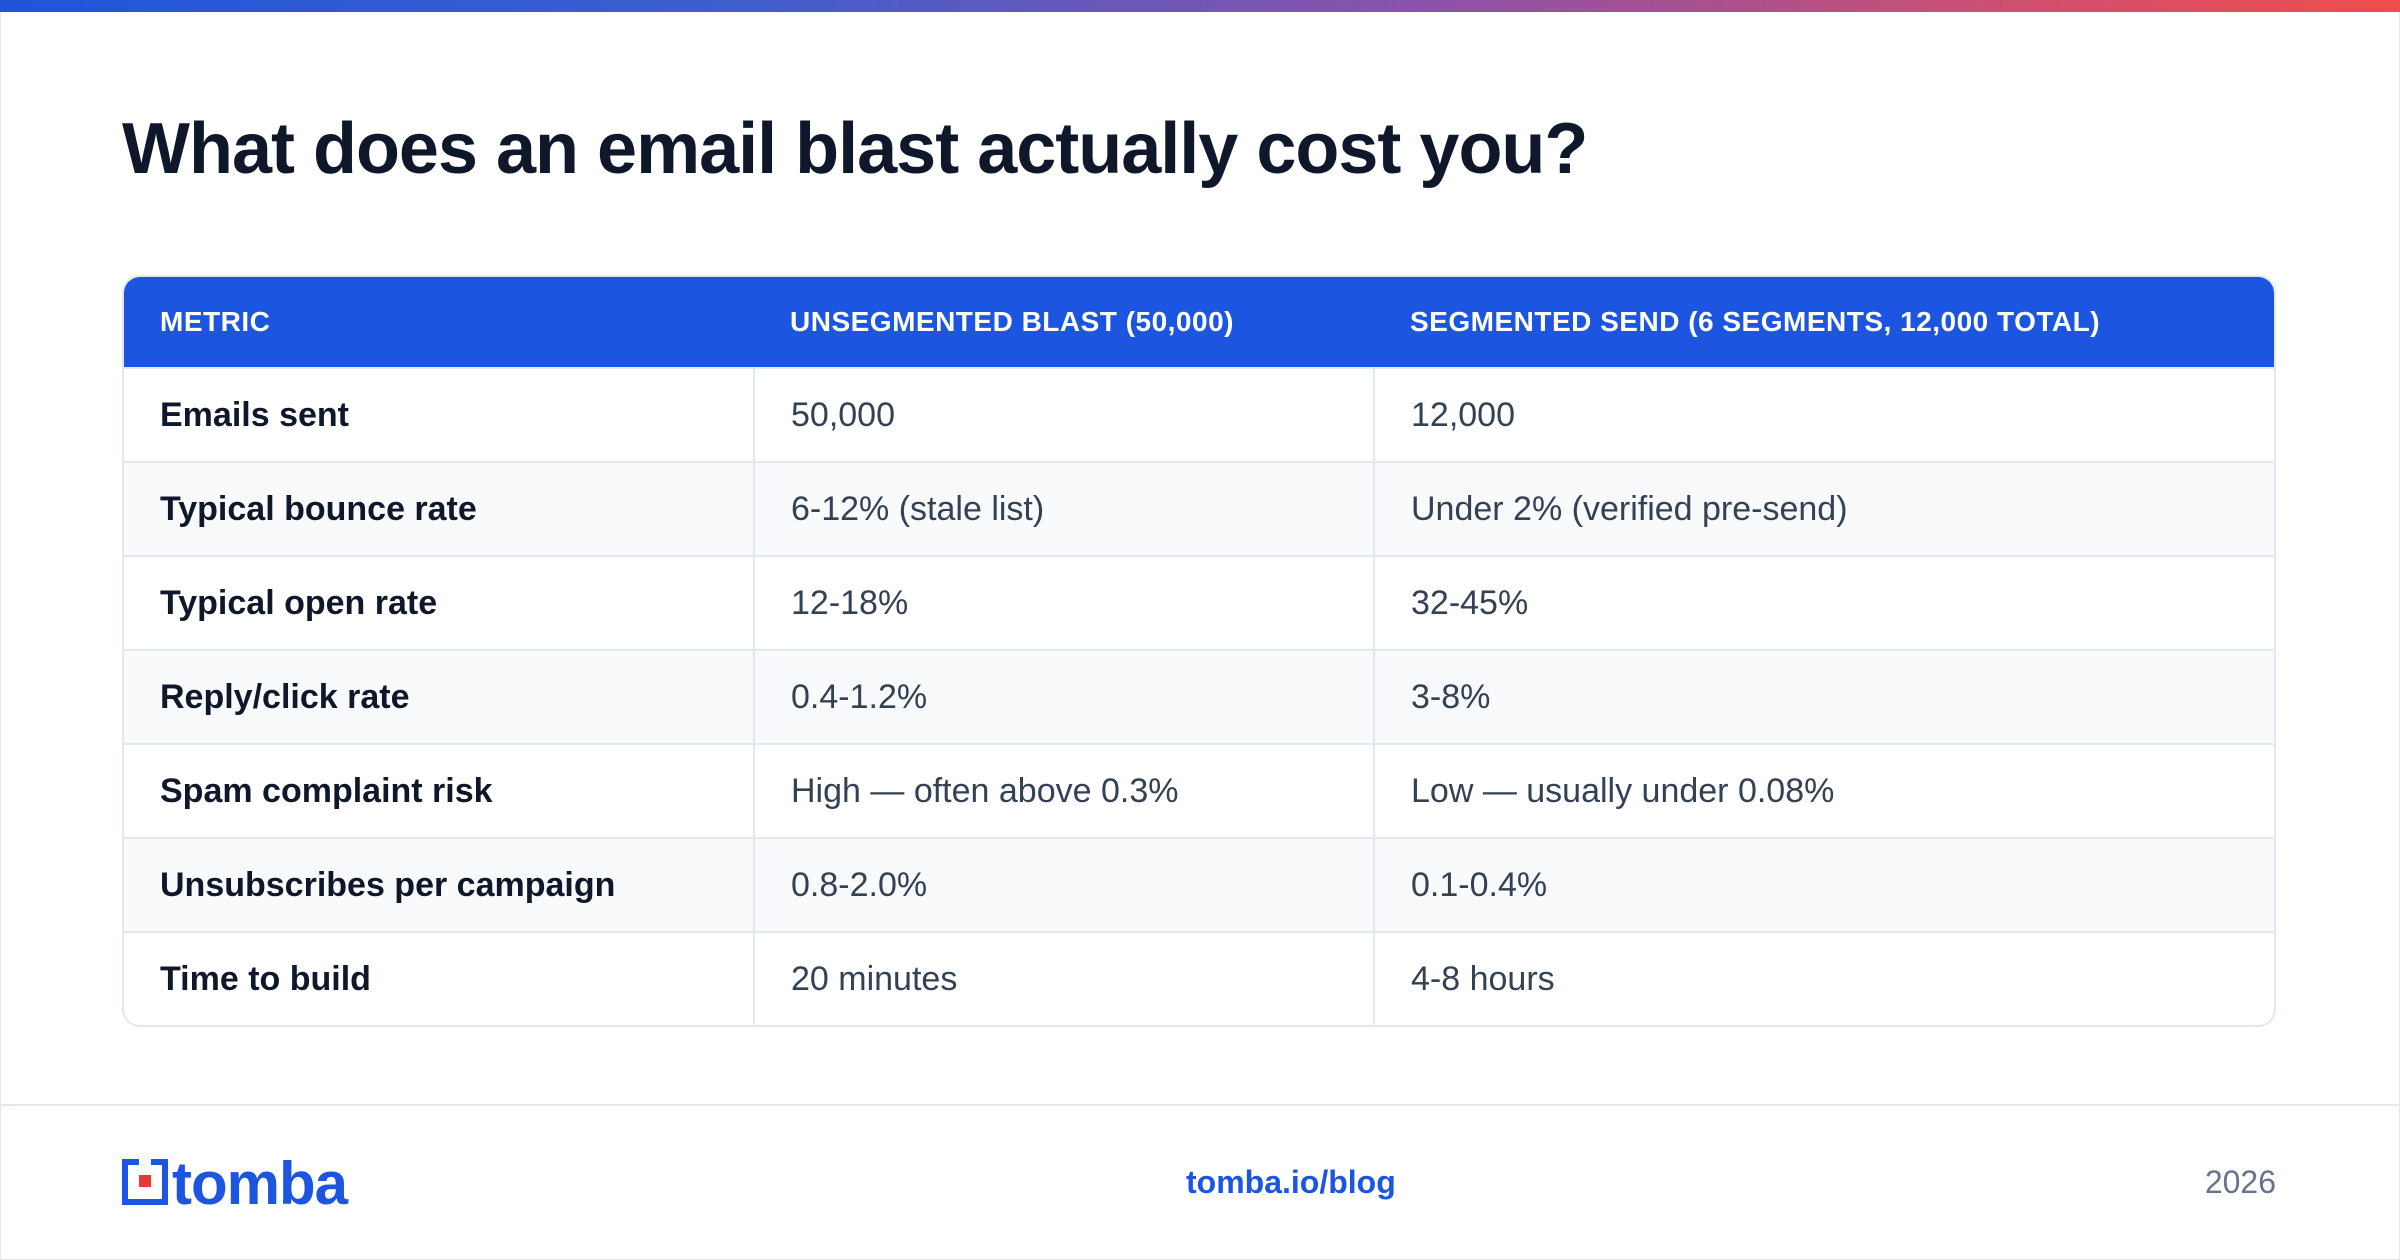  Describe the element at coordinates (439, 602) in the screenshot. I see `metric-cell: Typical open rate` at that location.